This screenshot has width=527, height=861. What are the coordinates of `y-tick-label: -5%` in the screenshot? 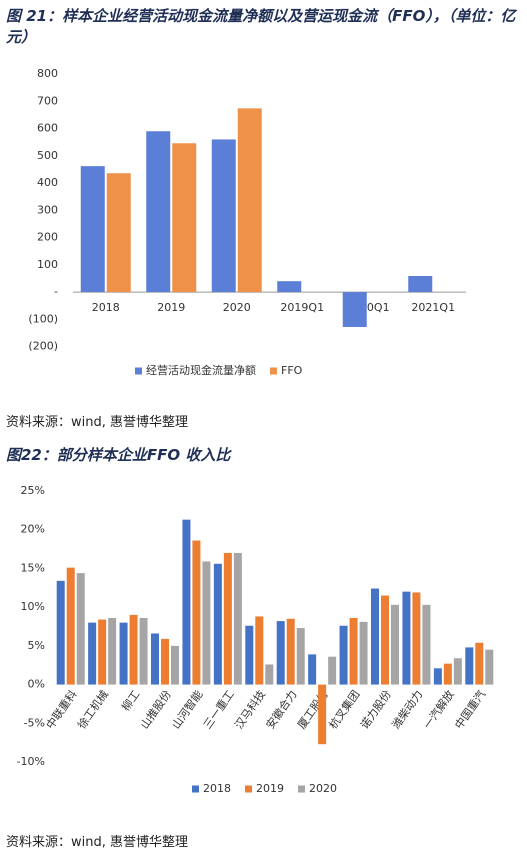 It's located at (34, 722).